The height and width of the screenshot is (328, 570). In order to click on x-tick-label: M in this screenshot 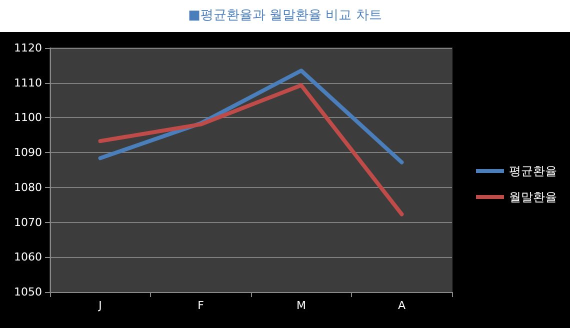, I will do `click(301, 305)`.